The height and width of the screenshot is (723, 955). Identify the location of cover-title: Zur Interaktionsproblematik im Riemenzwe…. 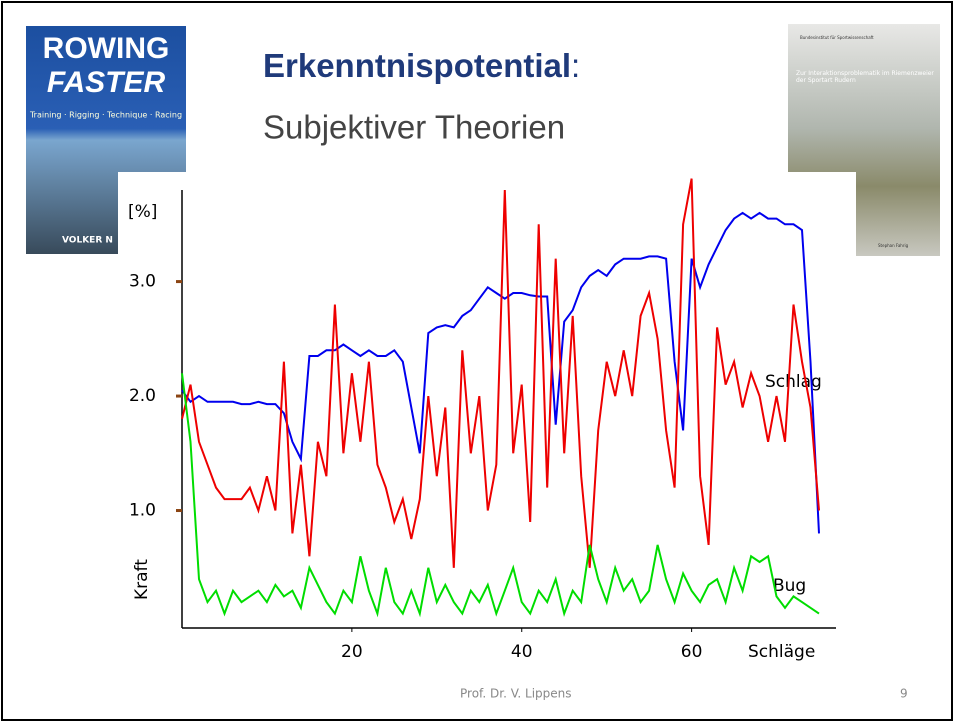
(865, 77).